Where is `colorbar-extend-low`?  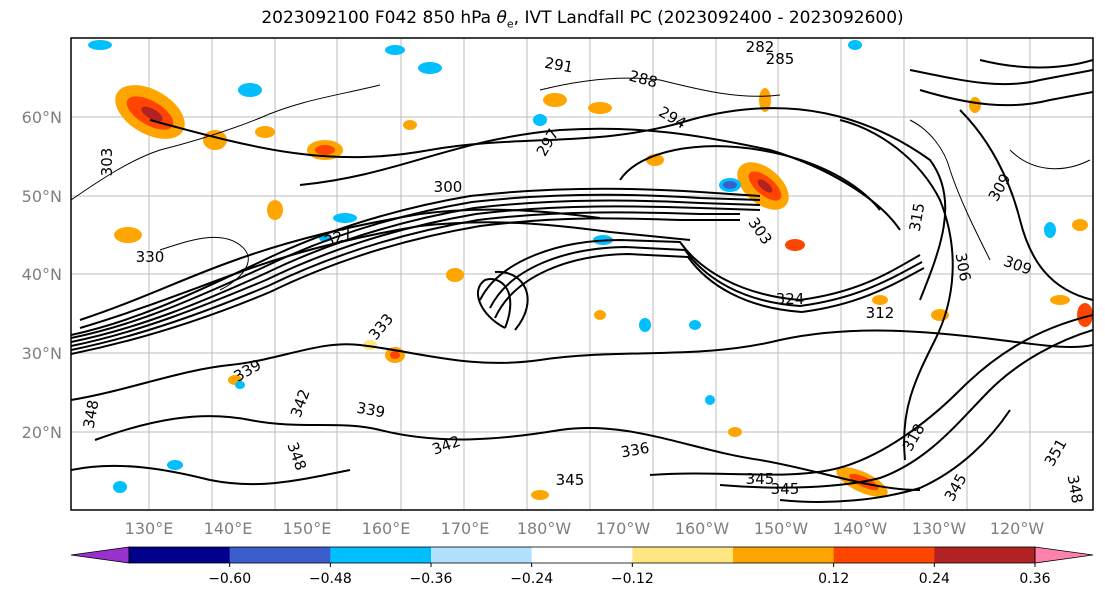 colorbar-extend-low is located at coordinates (100, 555).